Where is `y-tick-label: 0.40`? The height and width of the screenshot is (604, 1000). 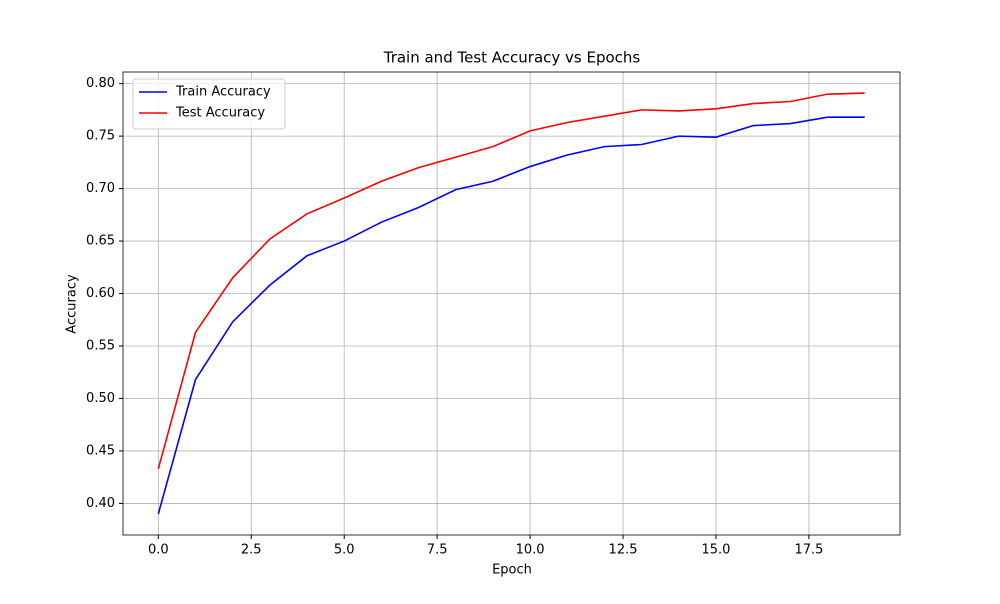
y-tick-label: 0.40 is located at coordinates (100, 503).